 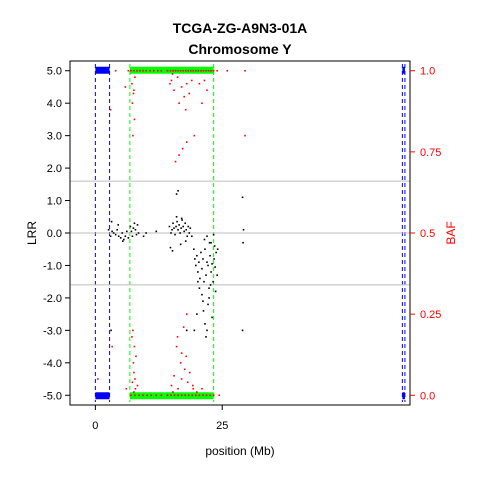 I want to click on chart-title: TCGA-ZG-A9N3-01A, so click(x=240, y=28).